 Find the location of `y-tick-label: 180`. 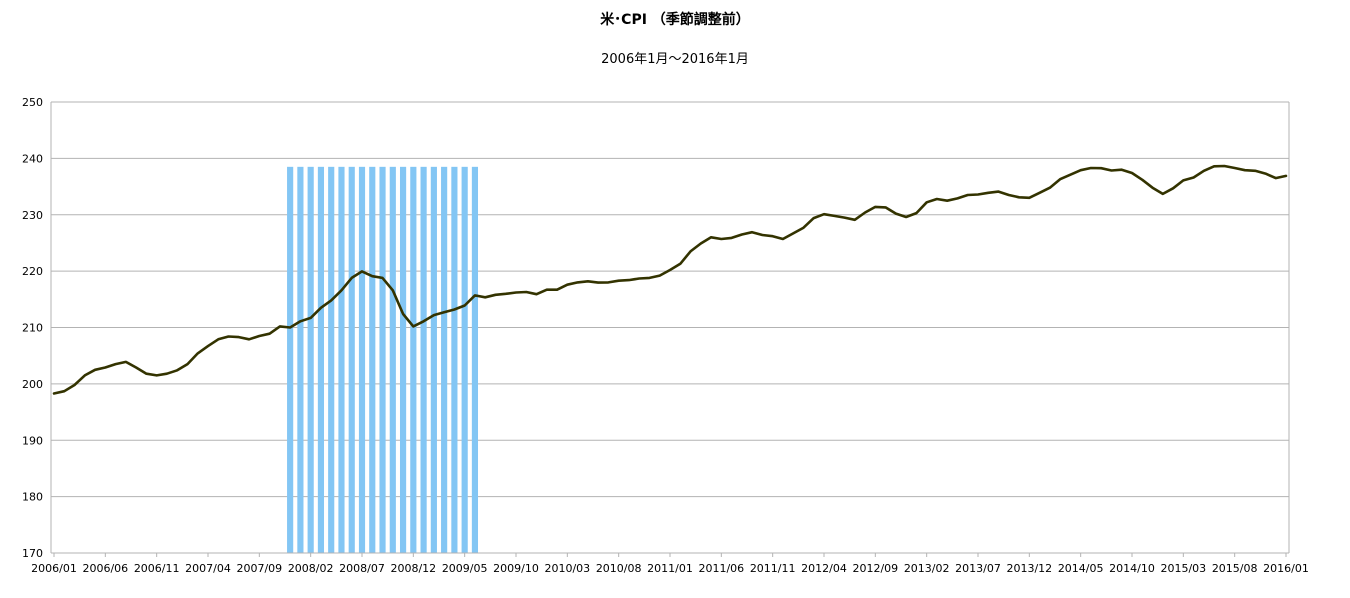

y-tick-label: 180 is located at coordinates (32, 497).